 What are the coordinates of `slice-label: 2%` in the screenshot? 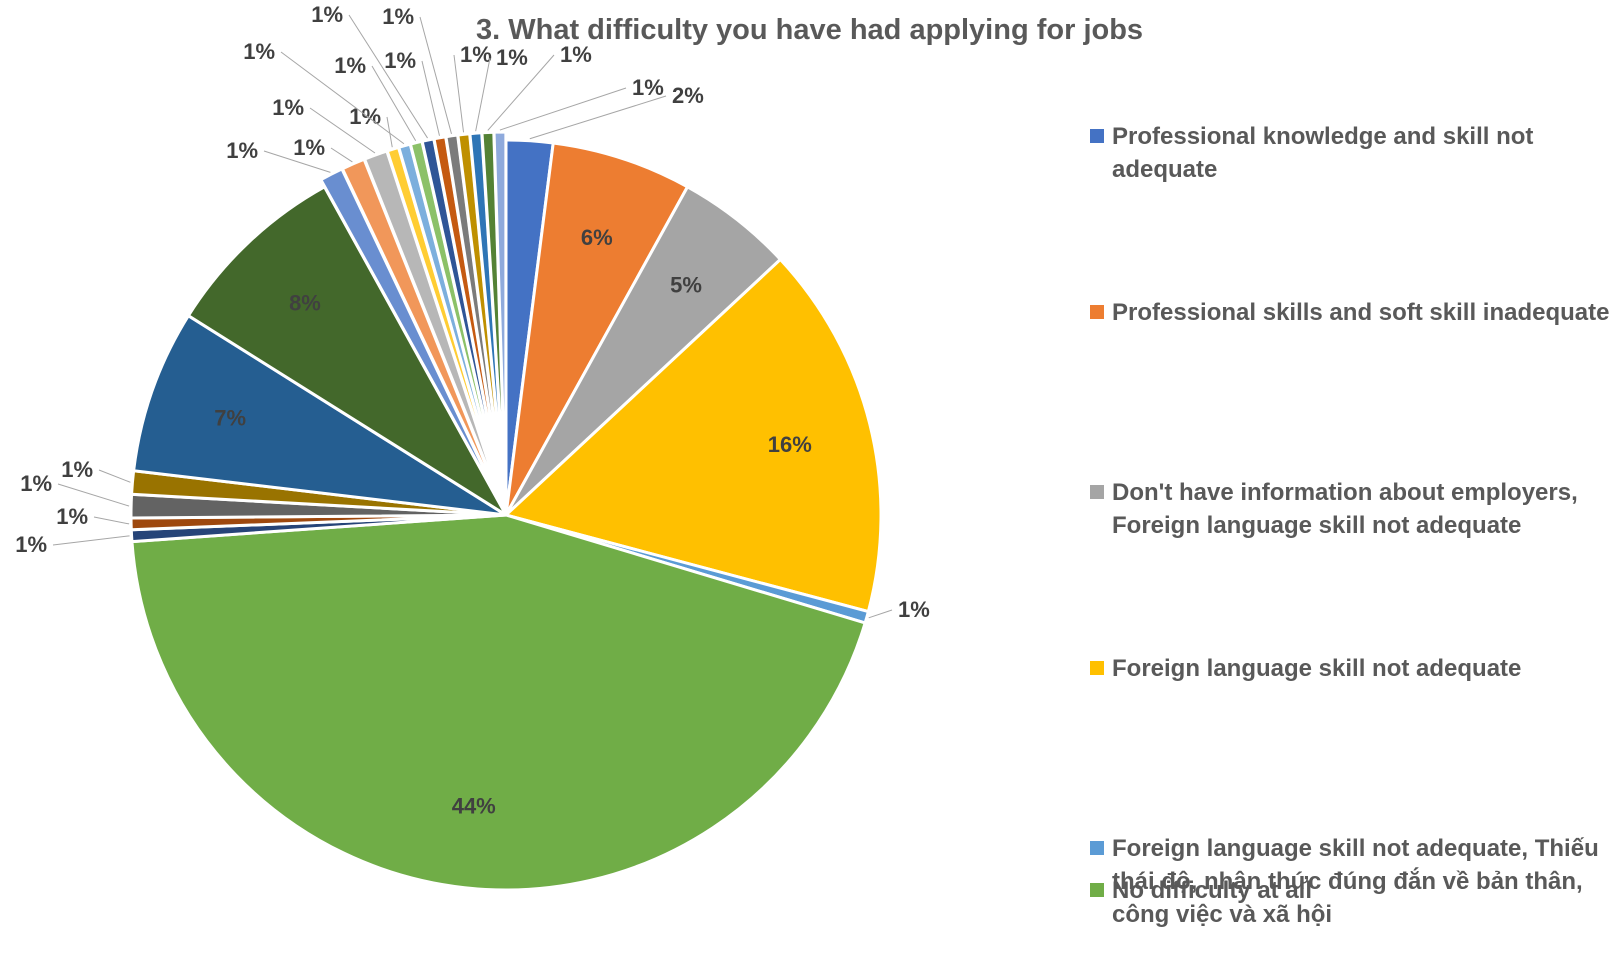 It's located at (688, 95).